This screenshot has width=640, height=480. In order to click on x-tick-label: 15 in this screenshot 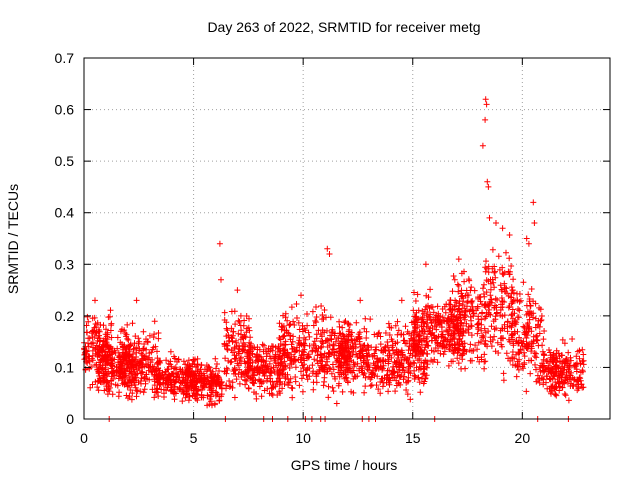, I will do `click(413, 438)`.